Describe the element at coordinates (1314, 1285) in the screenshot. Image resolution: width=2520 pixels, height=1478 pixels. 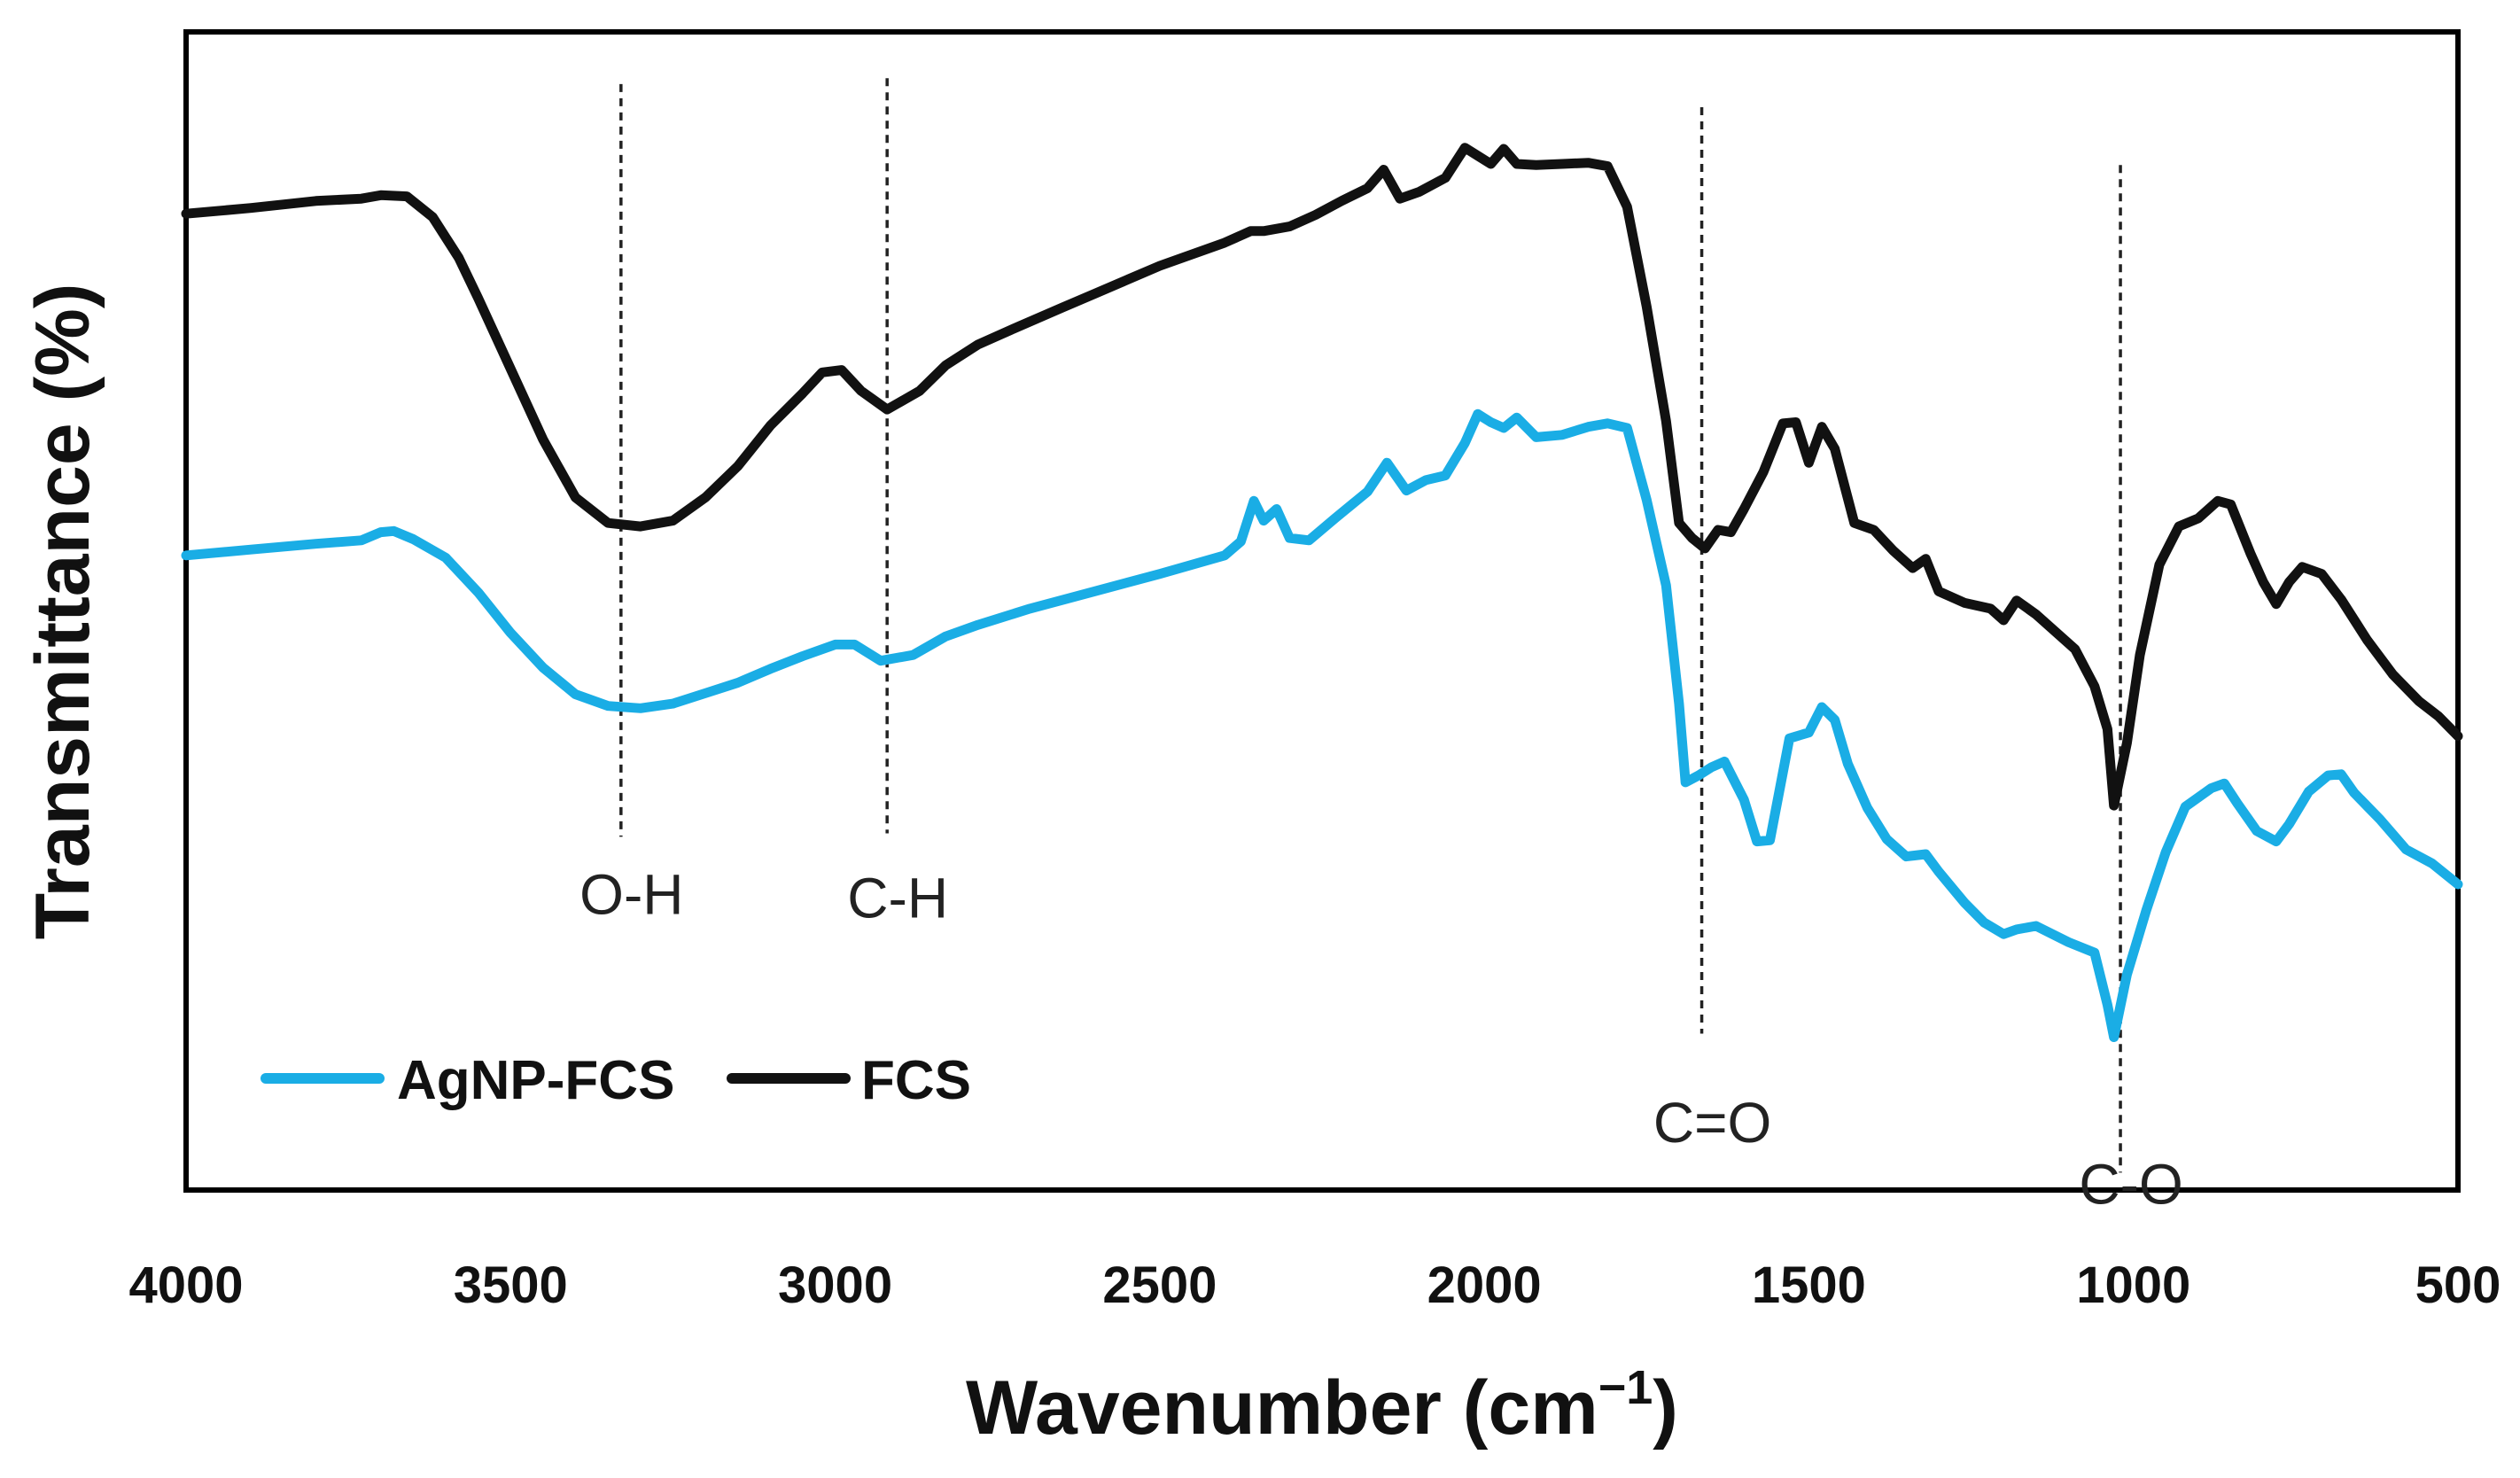
I see `x-tick-labels: 4000 3500 3000 2500 2000 1500 1000 500` at that location.